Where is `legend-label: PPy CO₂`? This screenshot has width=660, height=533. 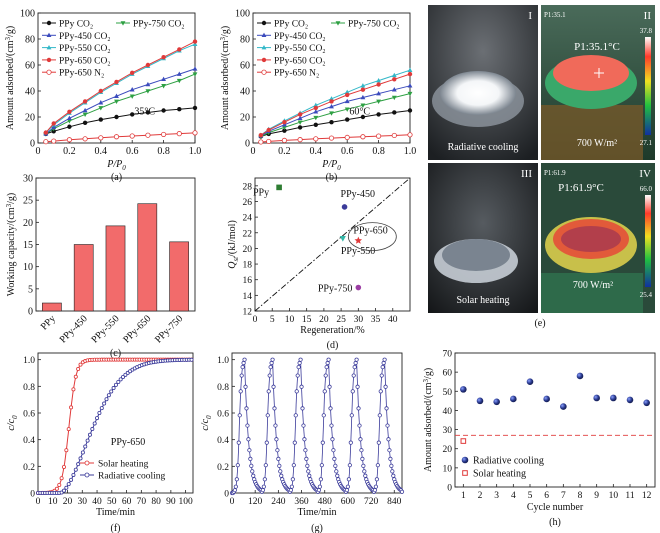
legend-label: PPy CO₂ is located at coordinates (76, 25).